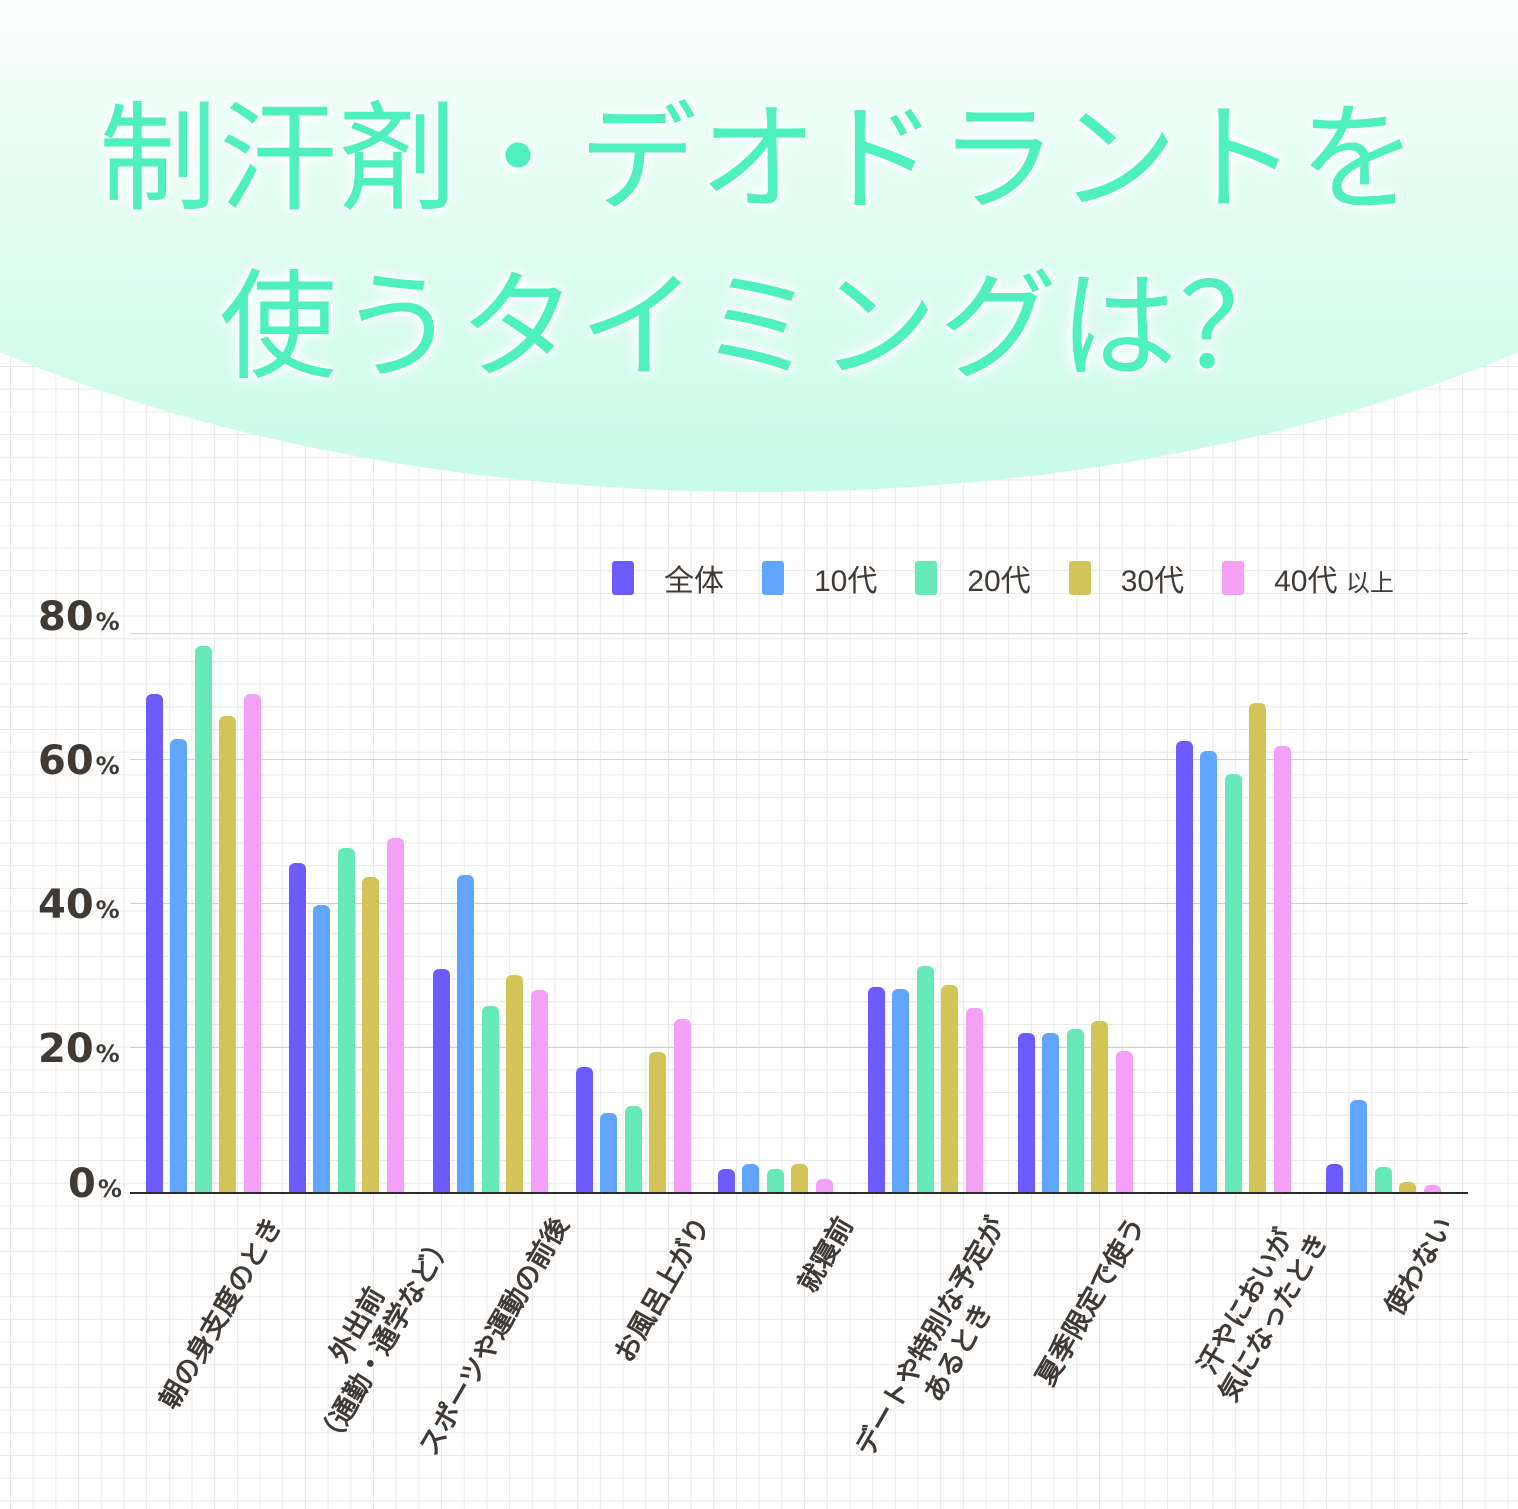 The height and width of the screenshot is (1509, 1518). What do you see at coordinates (826, 1255) in the screenshot?
I see `x-tick-label: 就寝前` at bounding box center [826, 1255].